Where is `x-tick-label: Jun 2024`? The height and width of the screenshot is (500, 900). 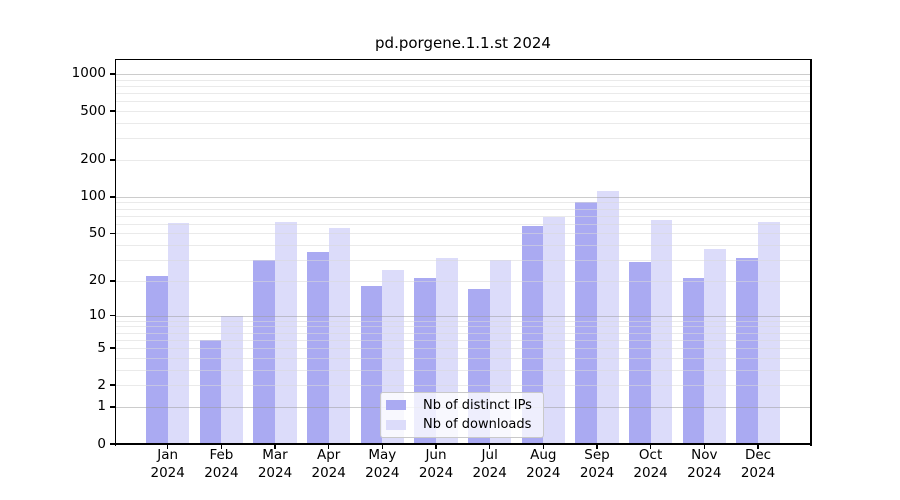
x-tick-label: Jun 2024 is located at coordinates (436, 464).